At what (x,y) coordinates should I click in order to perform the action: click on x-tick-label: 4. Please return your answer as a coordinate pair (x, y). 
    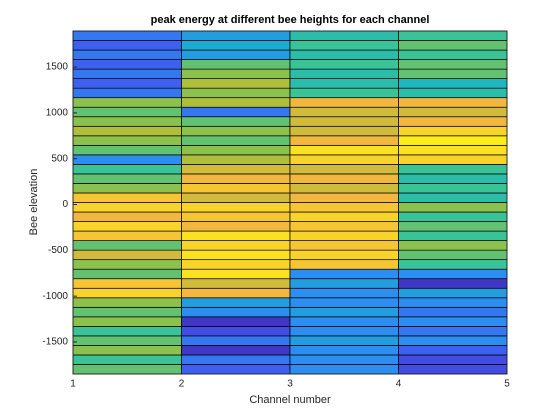
    Looking at the image, I should click on (399, 384).